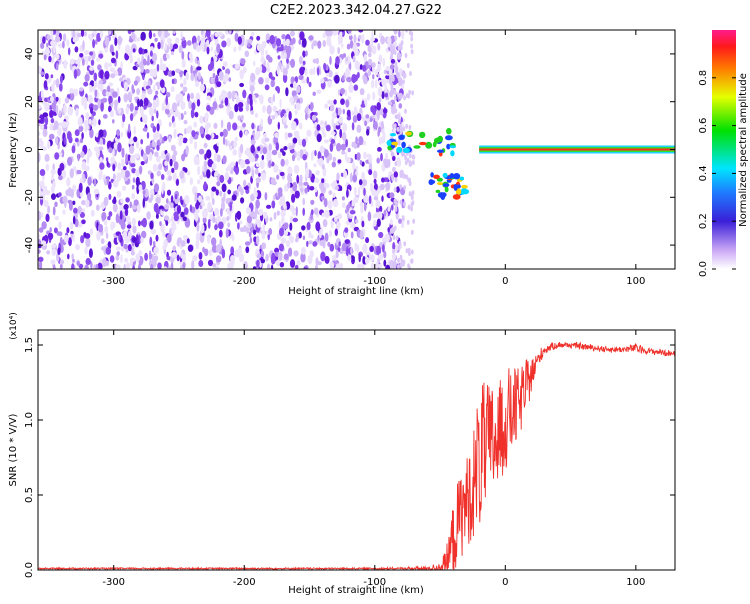  I want to click on signal-blob, so click(446, 189).